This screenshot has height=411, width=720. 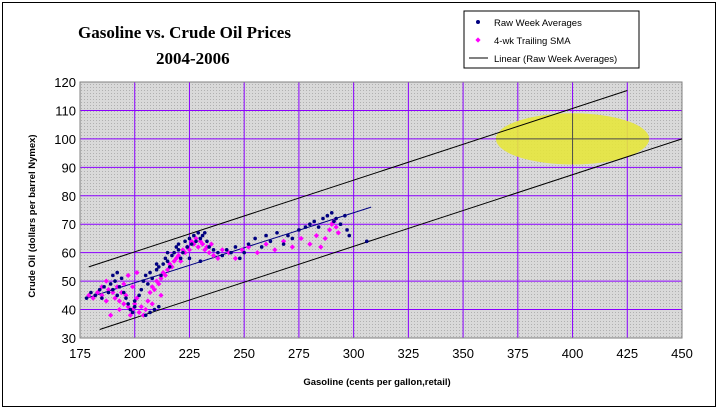 What do you see at coordinates (193, 58) in the screenshot?
I see `chart-subtitle: 2004-2006` at bounding box center [193, 58].